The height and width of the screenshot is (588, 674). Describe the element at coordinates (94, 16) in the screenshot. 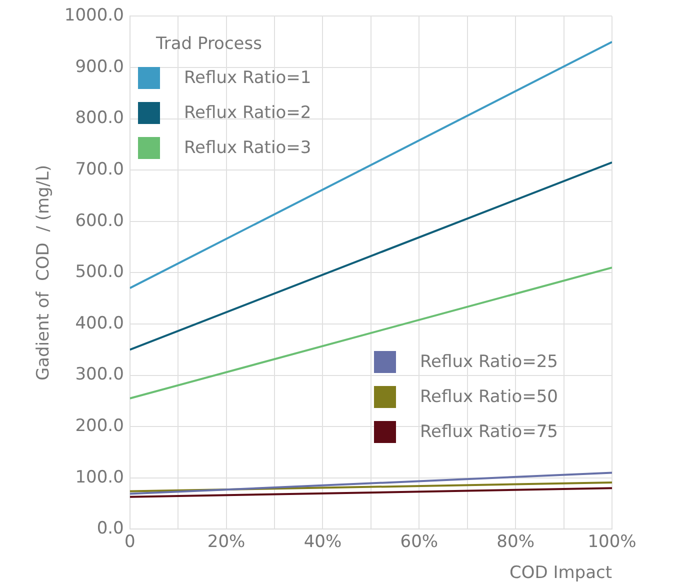

I see `y-tick-label: 1000.0` at that location.